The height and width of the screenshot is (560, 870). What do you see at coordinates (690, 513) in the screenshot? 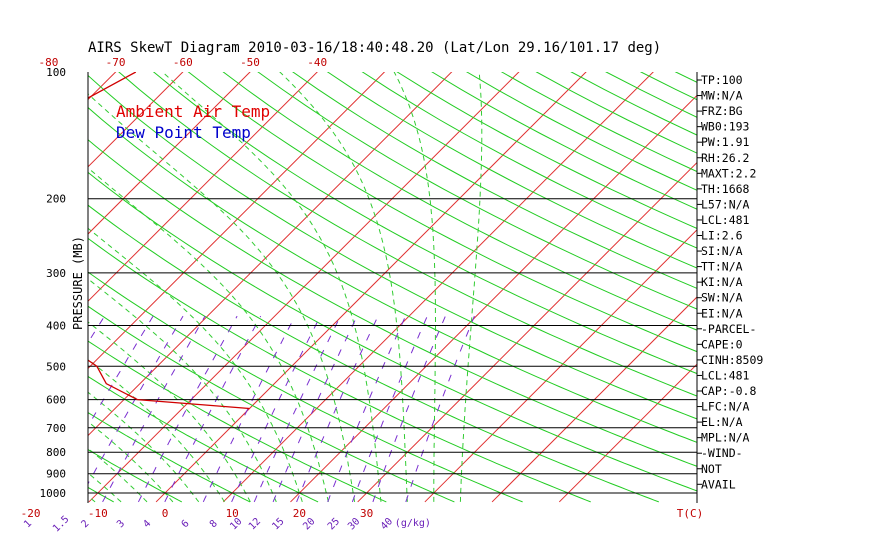
I see `temp-unit-label: T(C)` at bounding box center [690, 513].